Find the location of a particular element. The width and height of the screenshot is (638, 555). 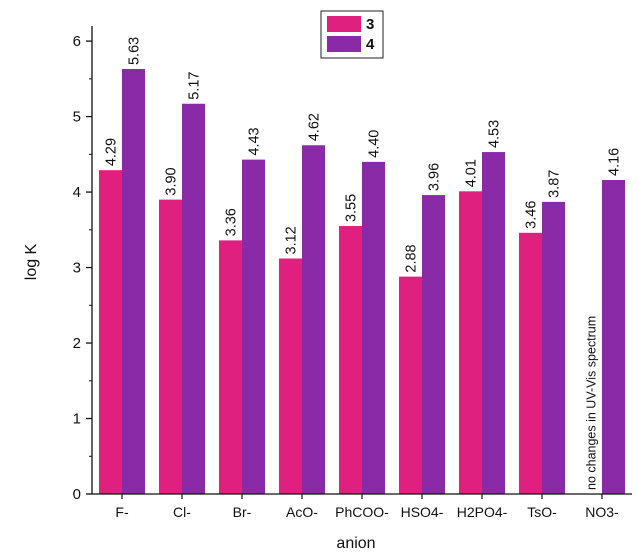

x-tick-label: H2PO4- is located at coordinates (482, 512).